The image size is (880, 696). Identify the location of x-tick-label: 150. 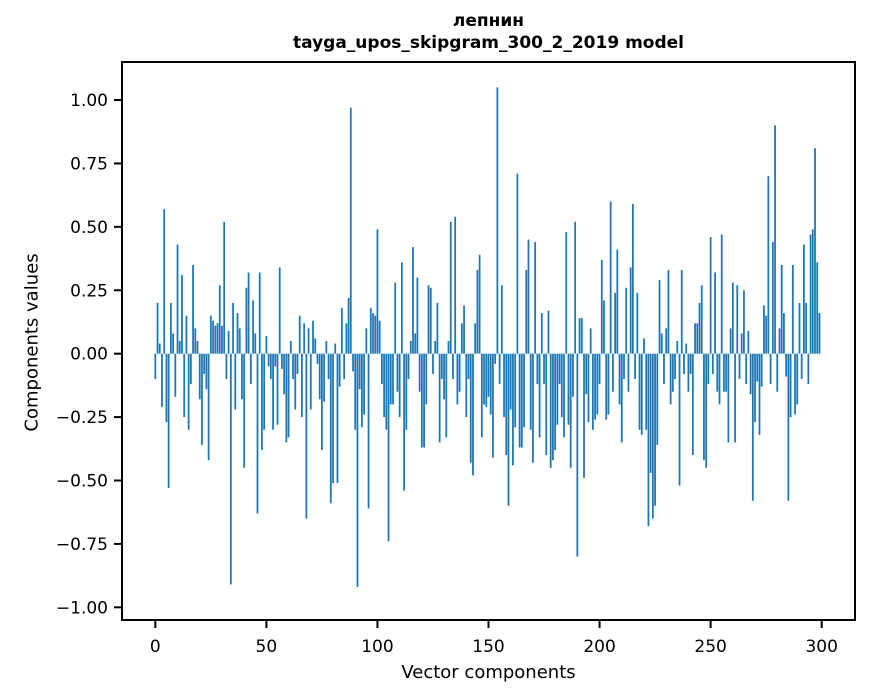
(488, 647).